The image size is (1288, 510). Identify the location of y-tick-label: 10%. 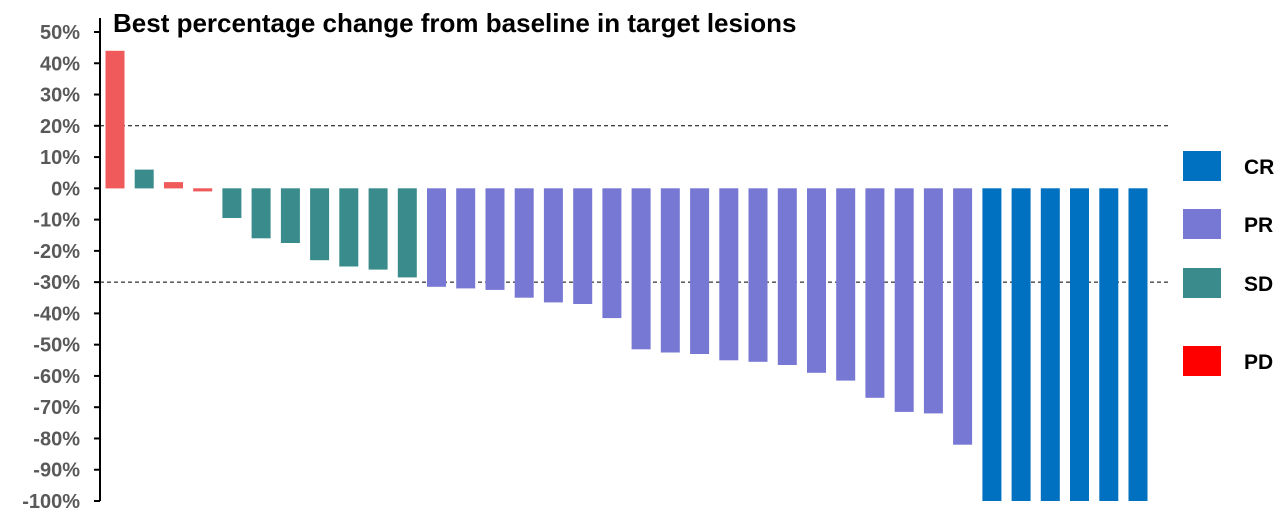
(60, 158).